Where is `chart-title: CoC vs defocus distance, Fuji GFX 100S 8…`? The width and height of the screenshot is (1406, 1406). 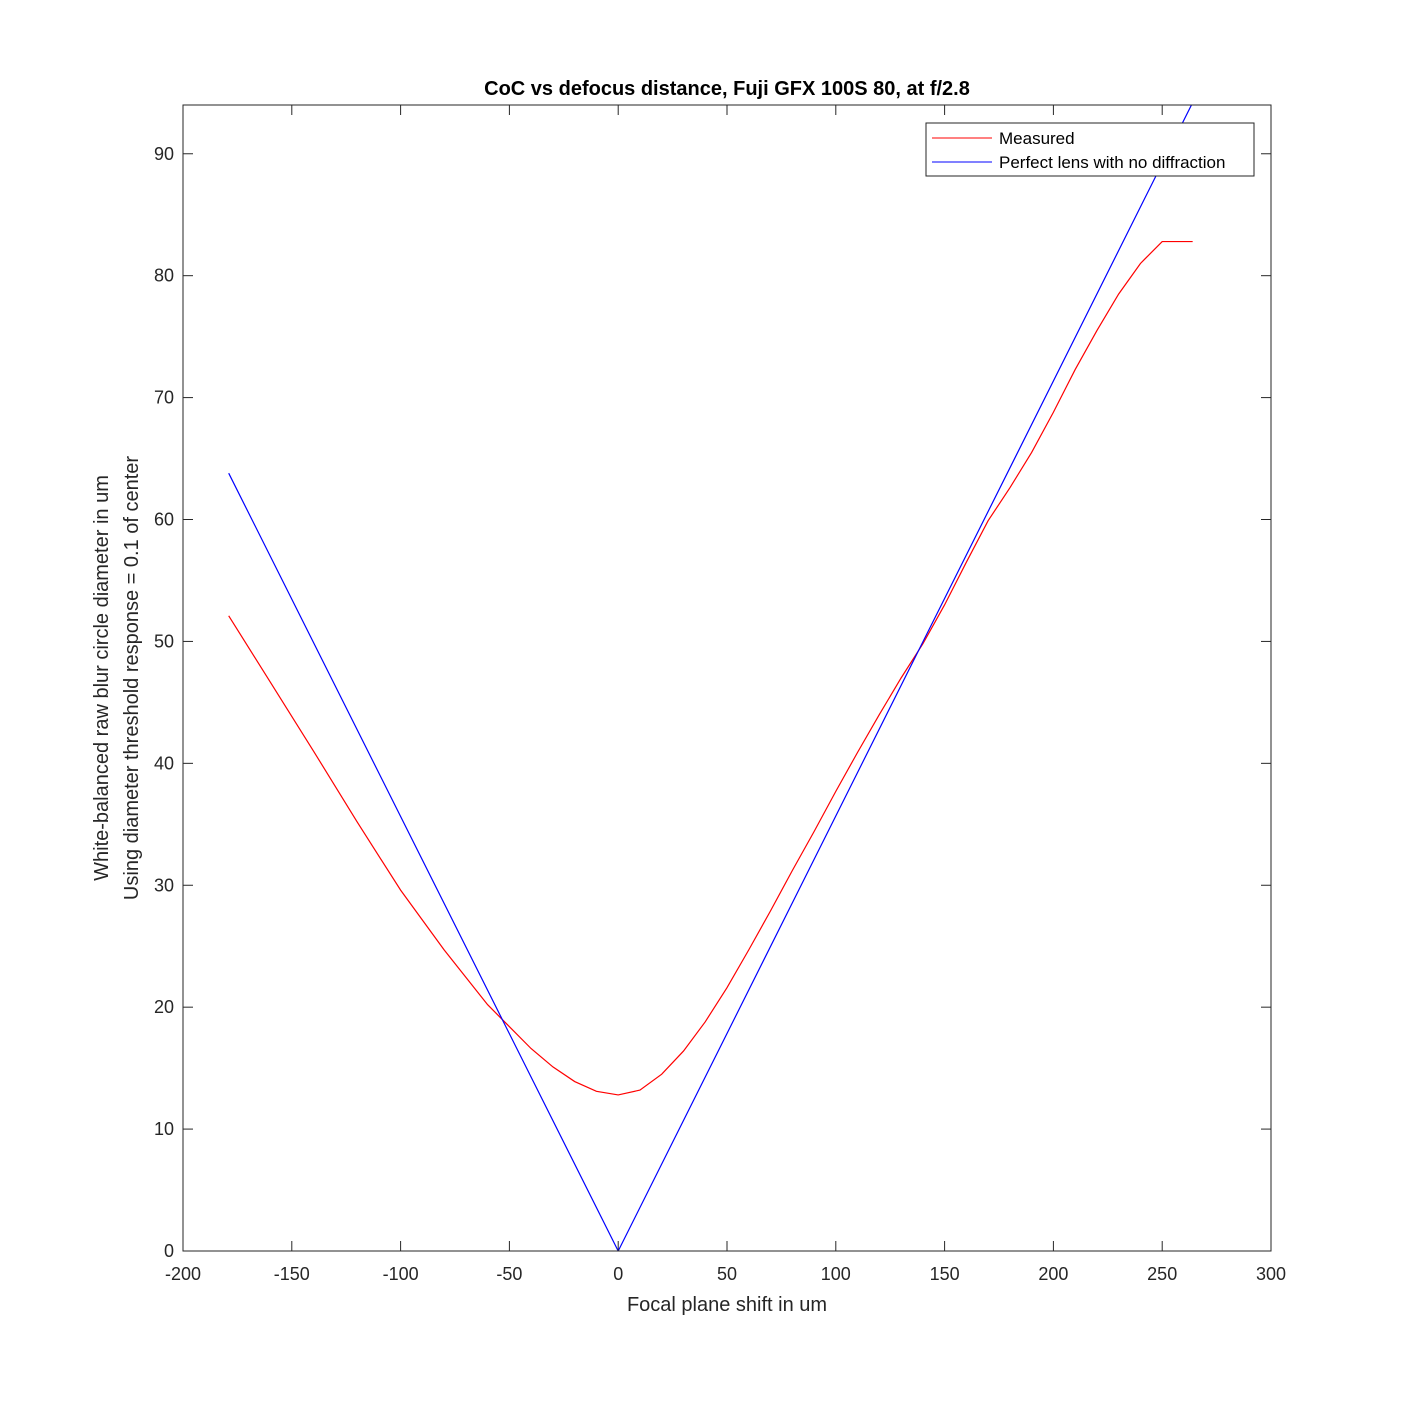 chart-title: CoC vs defocus distance, Fuji GFX 100S 8… is located at coordinates (727, 89).